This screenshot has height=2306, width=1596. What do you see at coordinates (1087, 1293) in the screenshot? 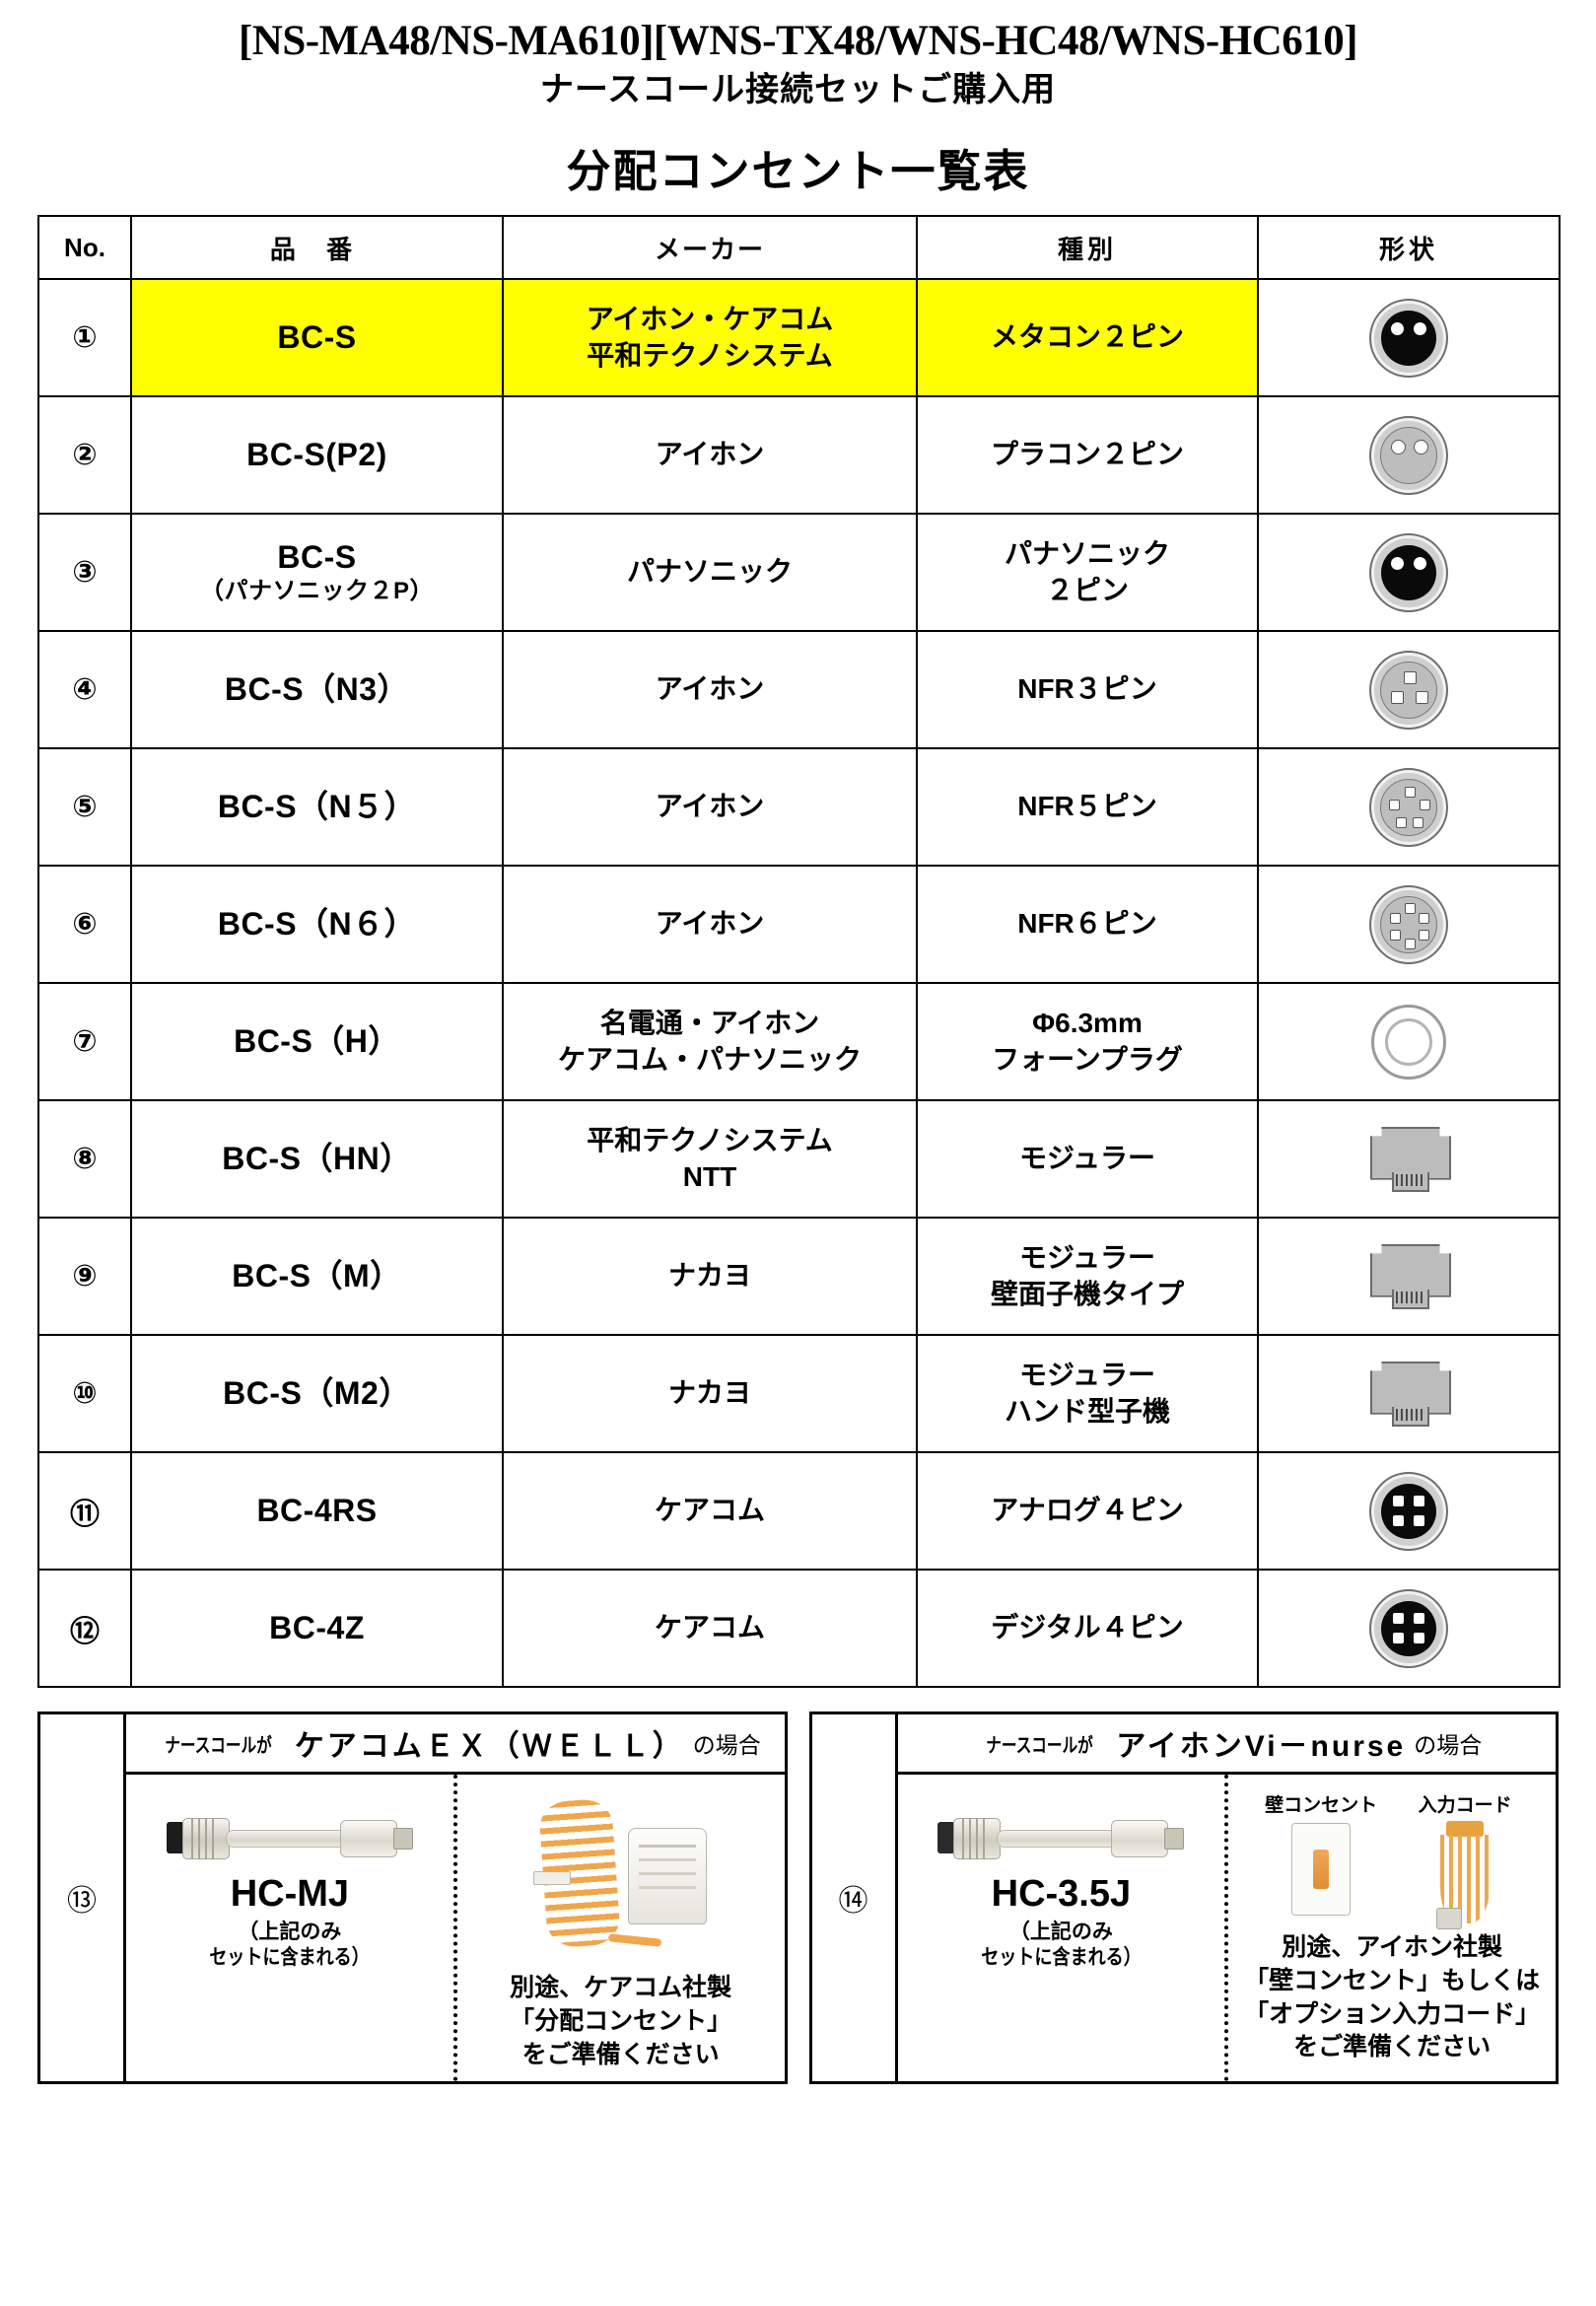
I see `type-line: 壁面子機タイプ` at bounding box center [1087, 1293].